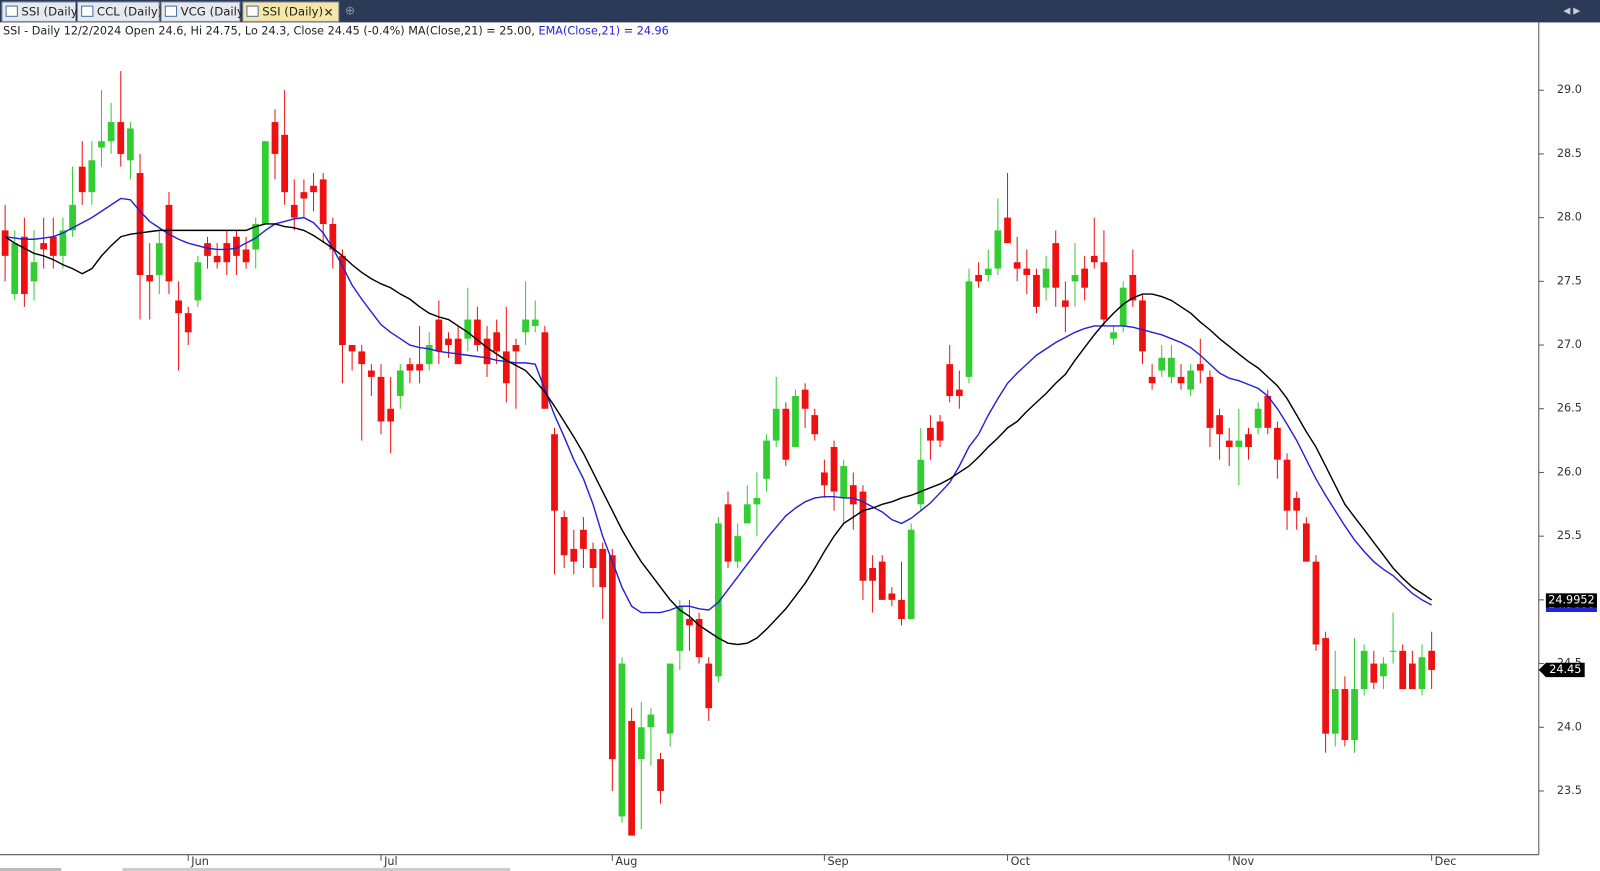 This screenshot has height=871, width=1600. I want to click on new-tab: ⊕, so click(350, 11).